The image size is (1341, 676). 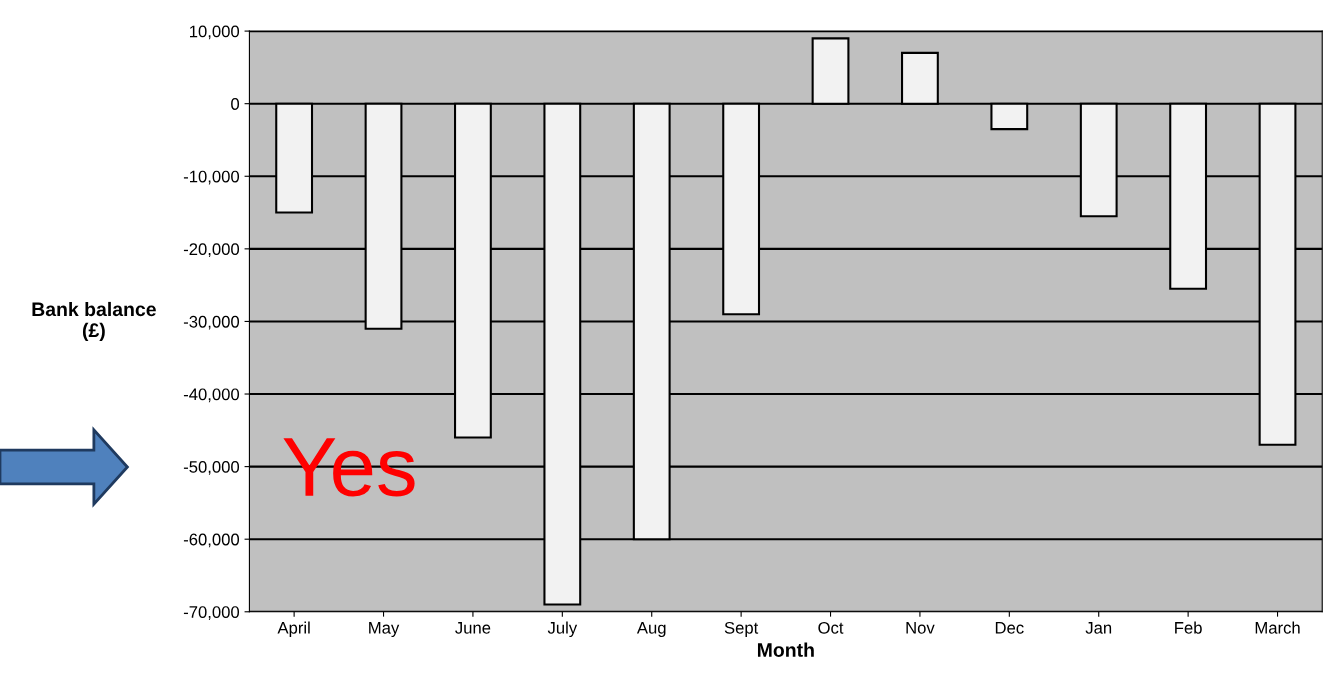 What do you see at coordinates (562, 629) in the screenshot?
I see `x-tick-label: July` at bounding box center [562, 629].